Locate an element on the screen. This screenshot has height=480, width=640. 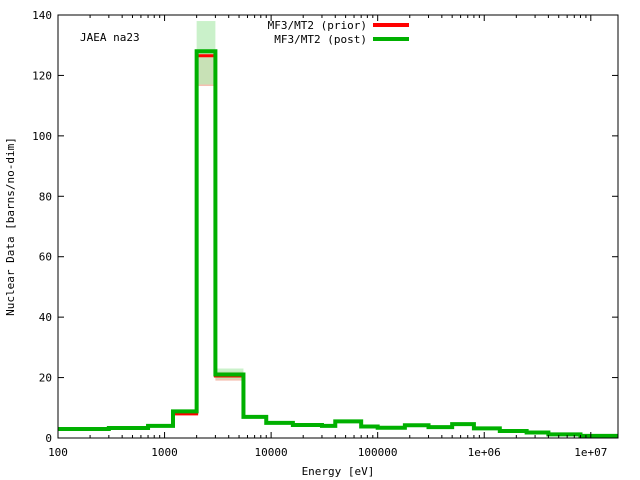
legend-label: MF3/MT2 (prior) is located at coordinates (317, 25).